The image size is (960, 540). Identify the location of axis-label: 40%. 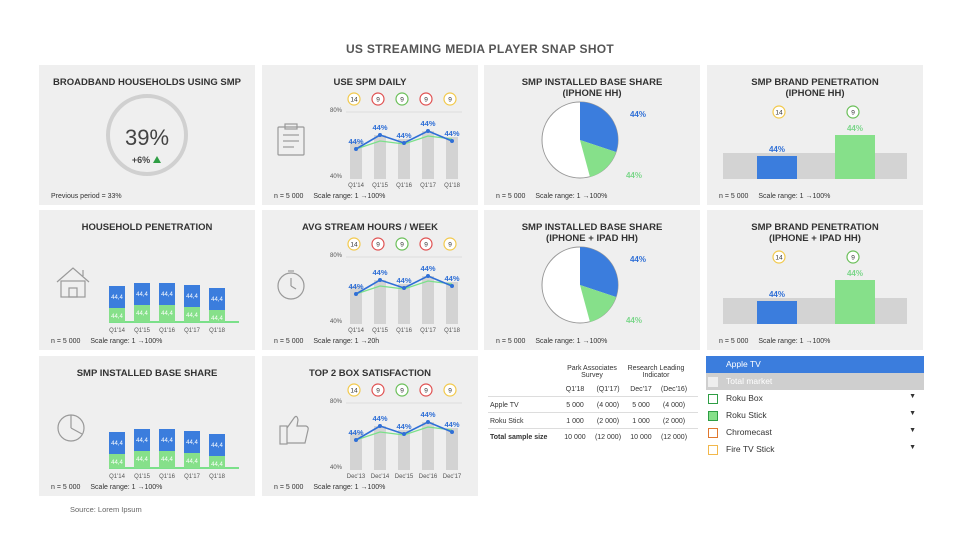
(336, 322).